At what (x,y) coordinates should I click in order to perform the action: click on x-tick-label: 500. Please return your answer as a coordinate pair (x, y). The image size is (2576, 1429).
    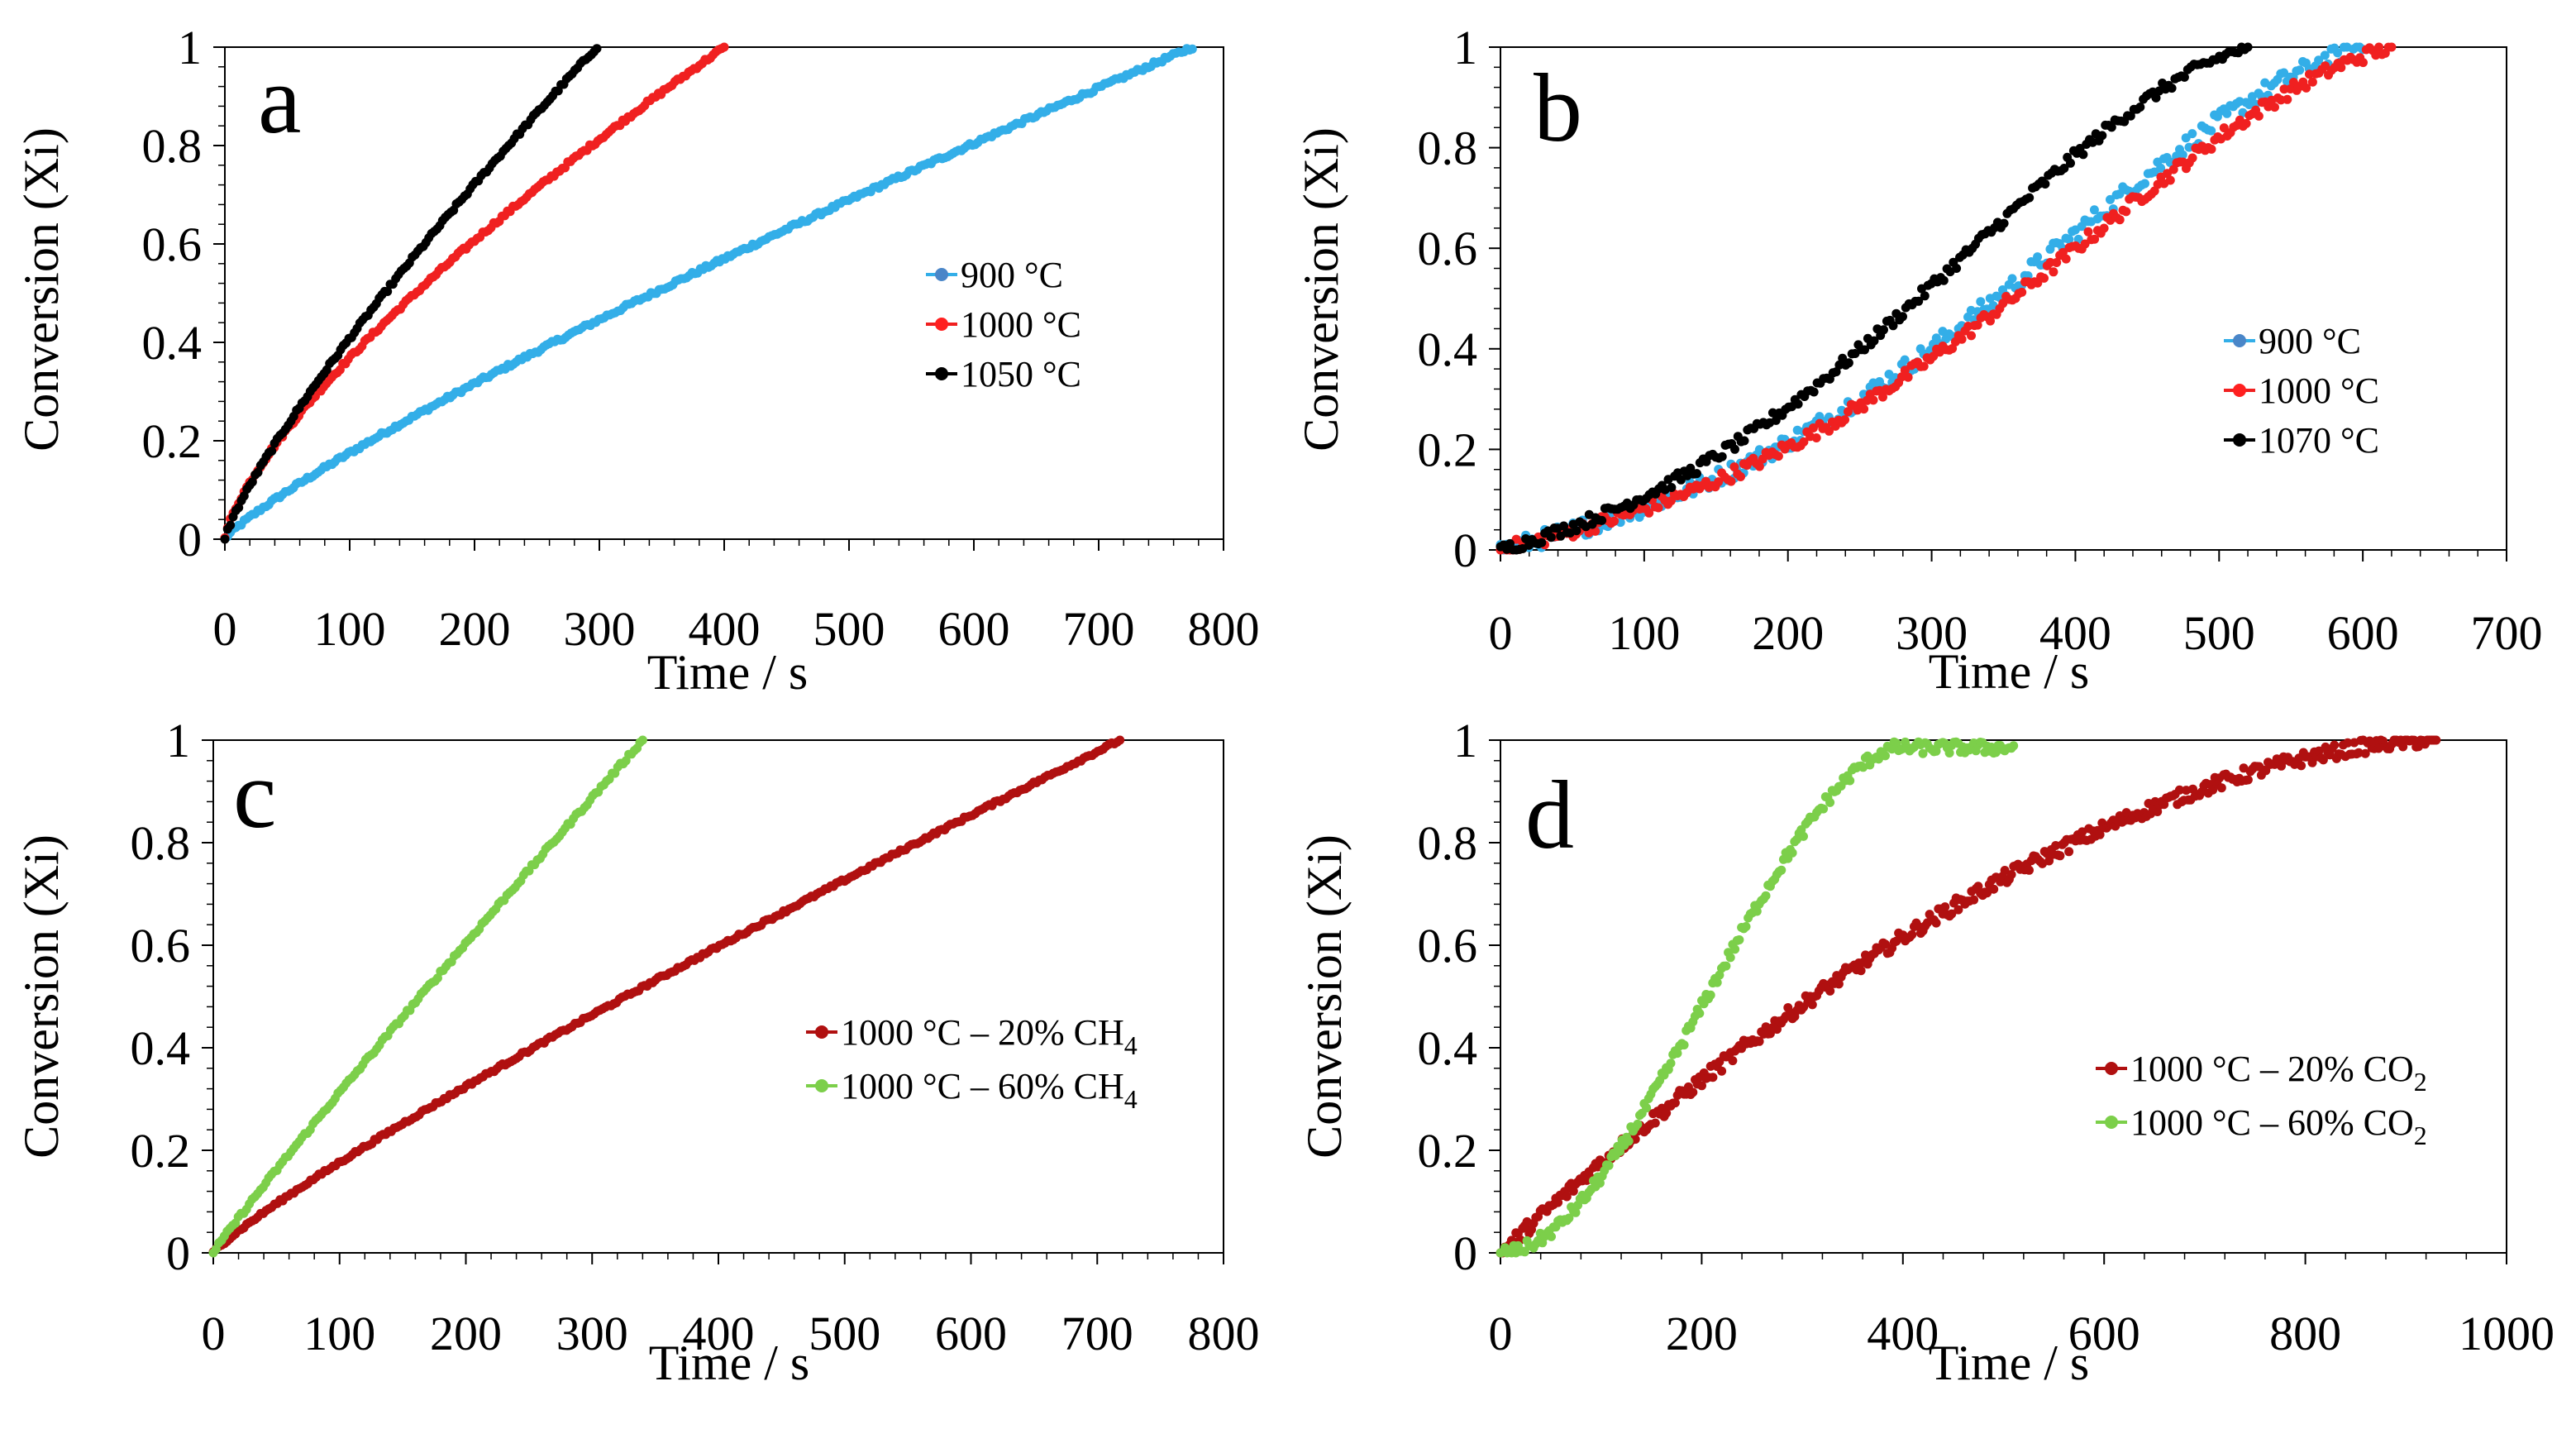
    Looking at the image, I should click on (844, 1333).